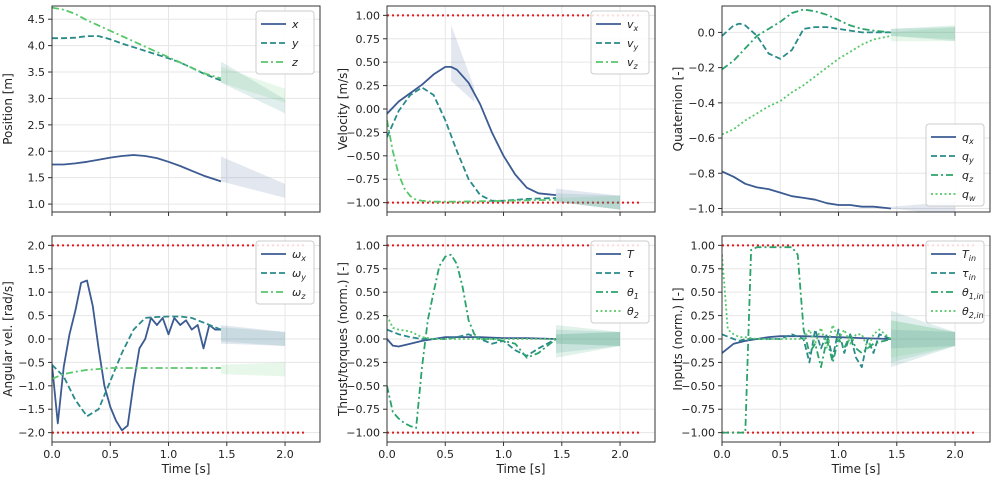  What do you see at coordinates (137, 366) in the screenshot?
I see `series-wy` at bounding box center [137, 366].